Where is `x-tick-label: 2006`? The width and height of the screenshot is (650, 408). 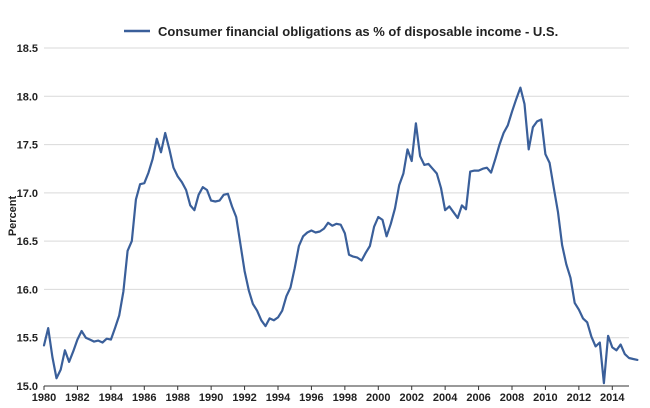
x-tick-label: 2006 is located at coordinates (478, 398).